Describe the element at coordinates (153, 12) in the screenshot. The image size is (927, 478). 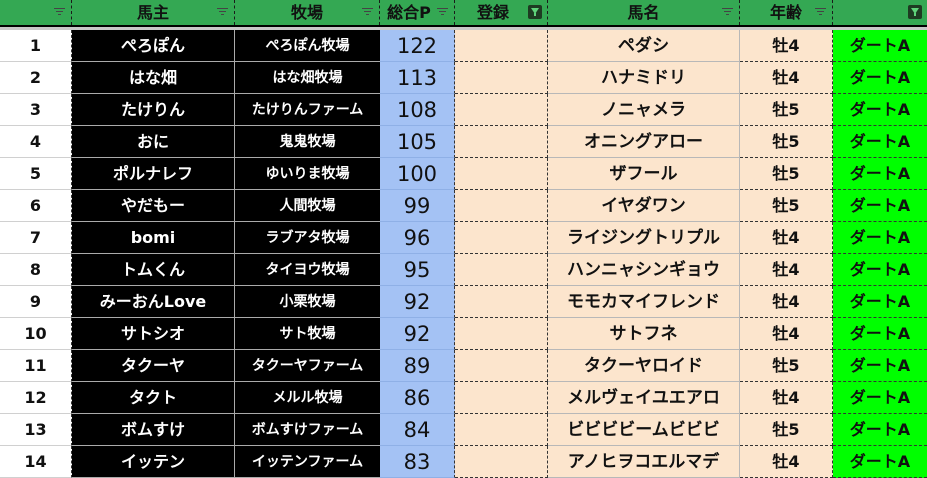
I see `column-header-owner: 馬主` at that location.